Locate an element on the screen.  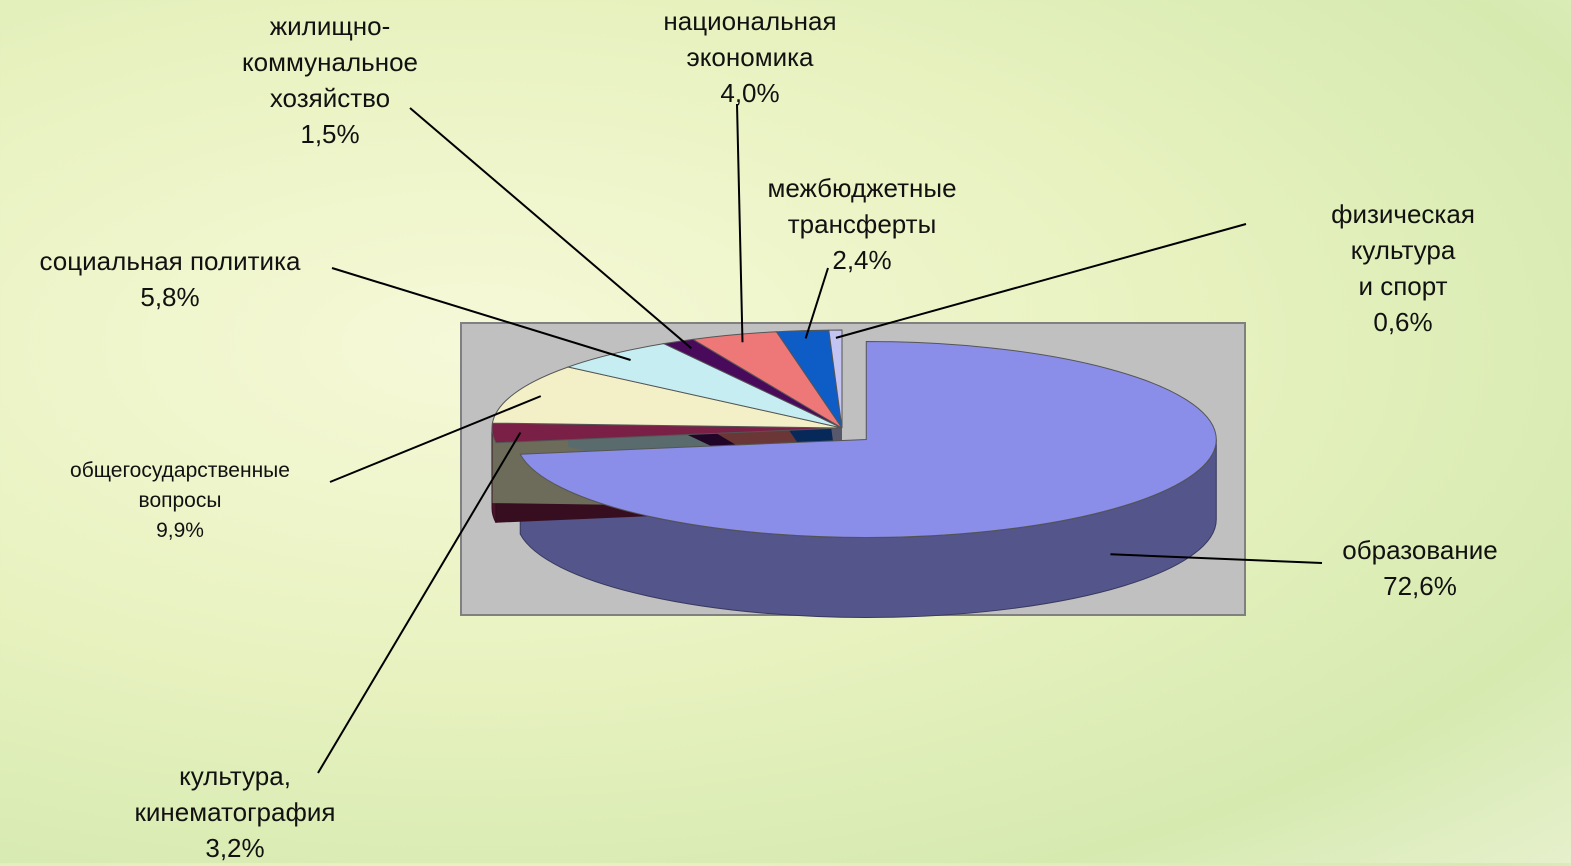
value-label: 4,0% is located at coordinates (750, 93).